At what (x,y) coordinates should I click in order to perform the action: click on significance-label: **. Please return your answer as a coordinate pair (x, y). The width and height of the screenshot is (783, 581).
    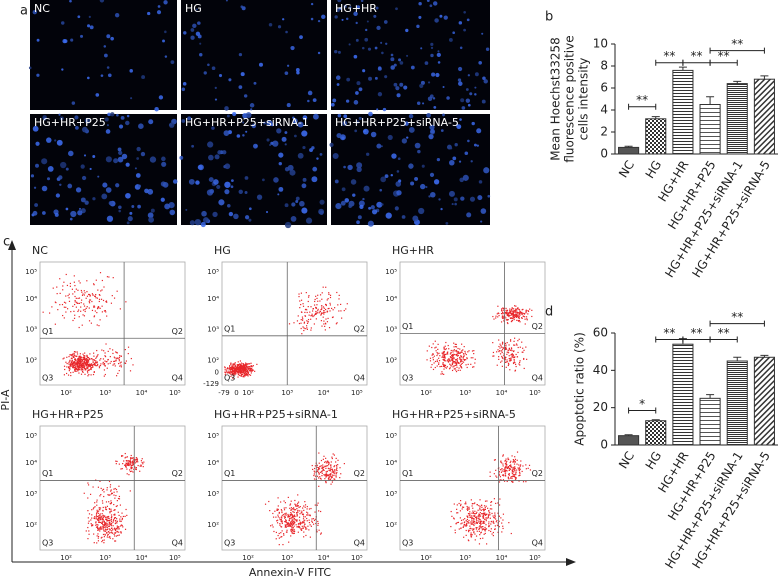
    Looking at the image, I should click on (724, 333).